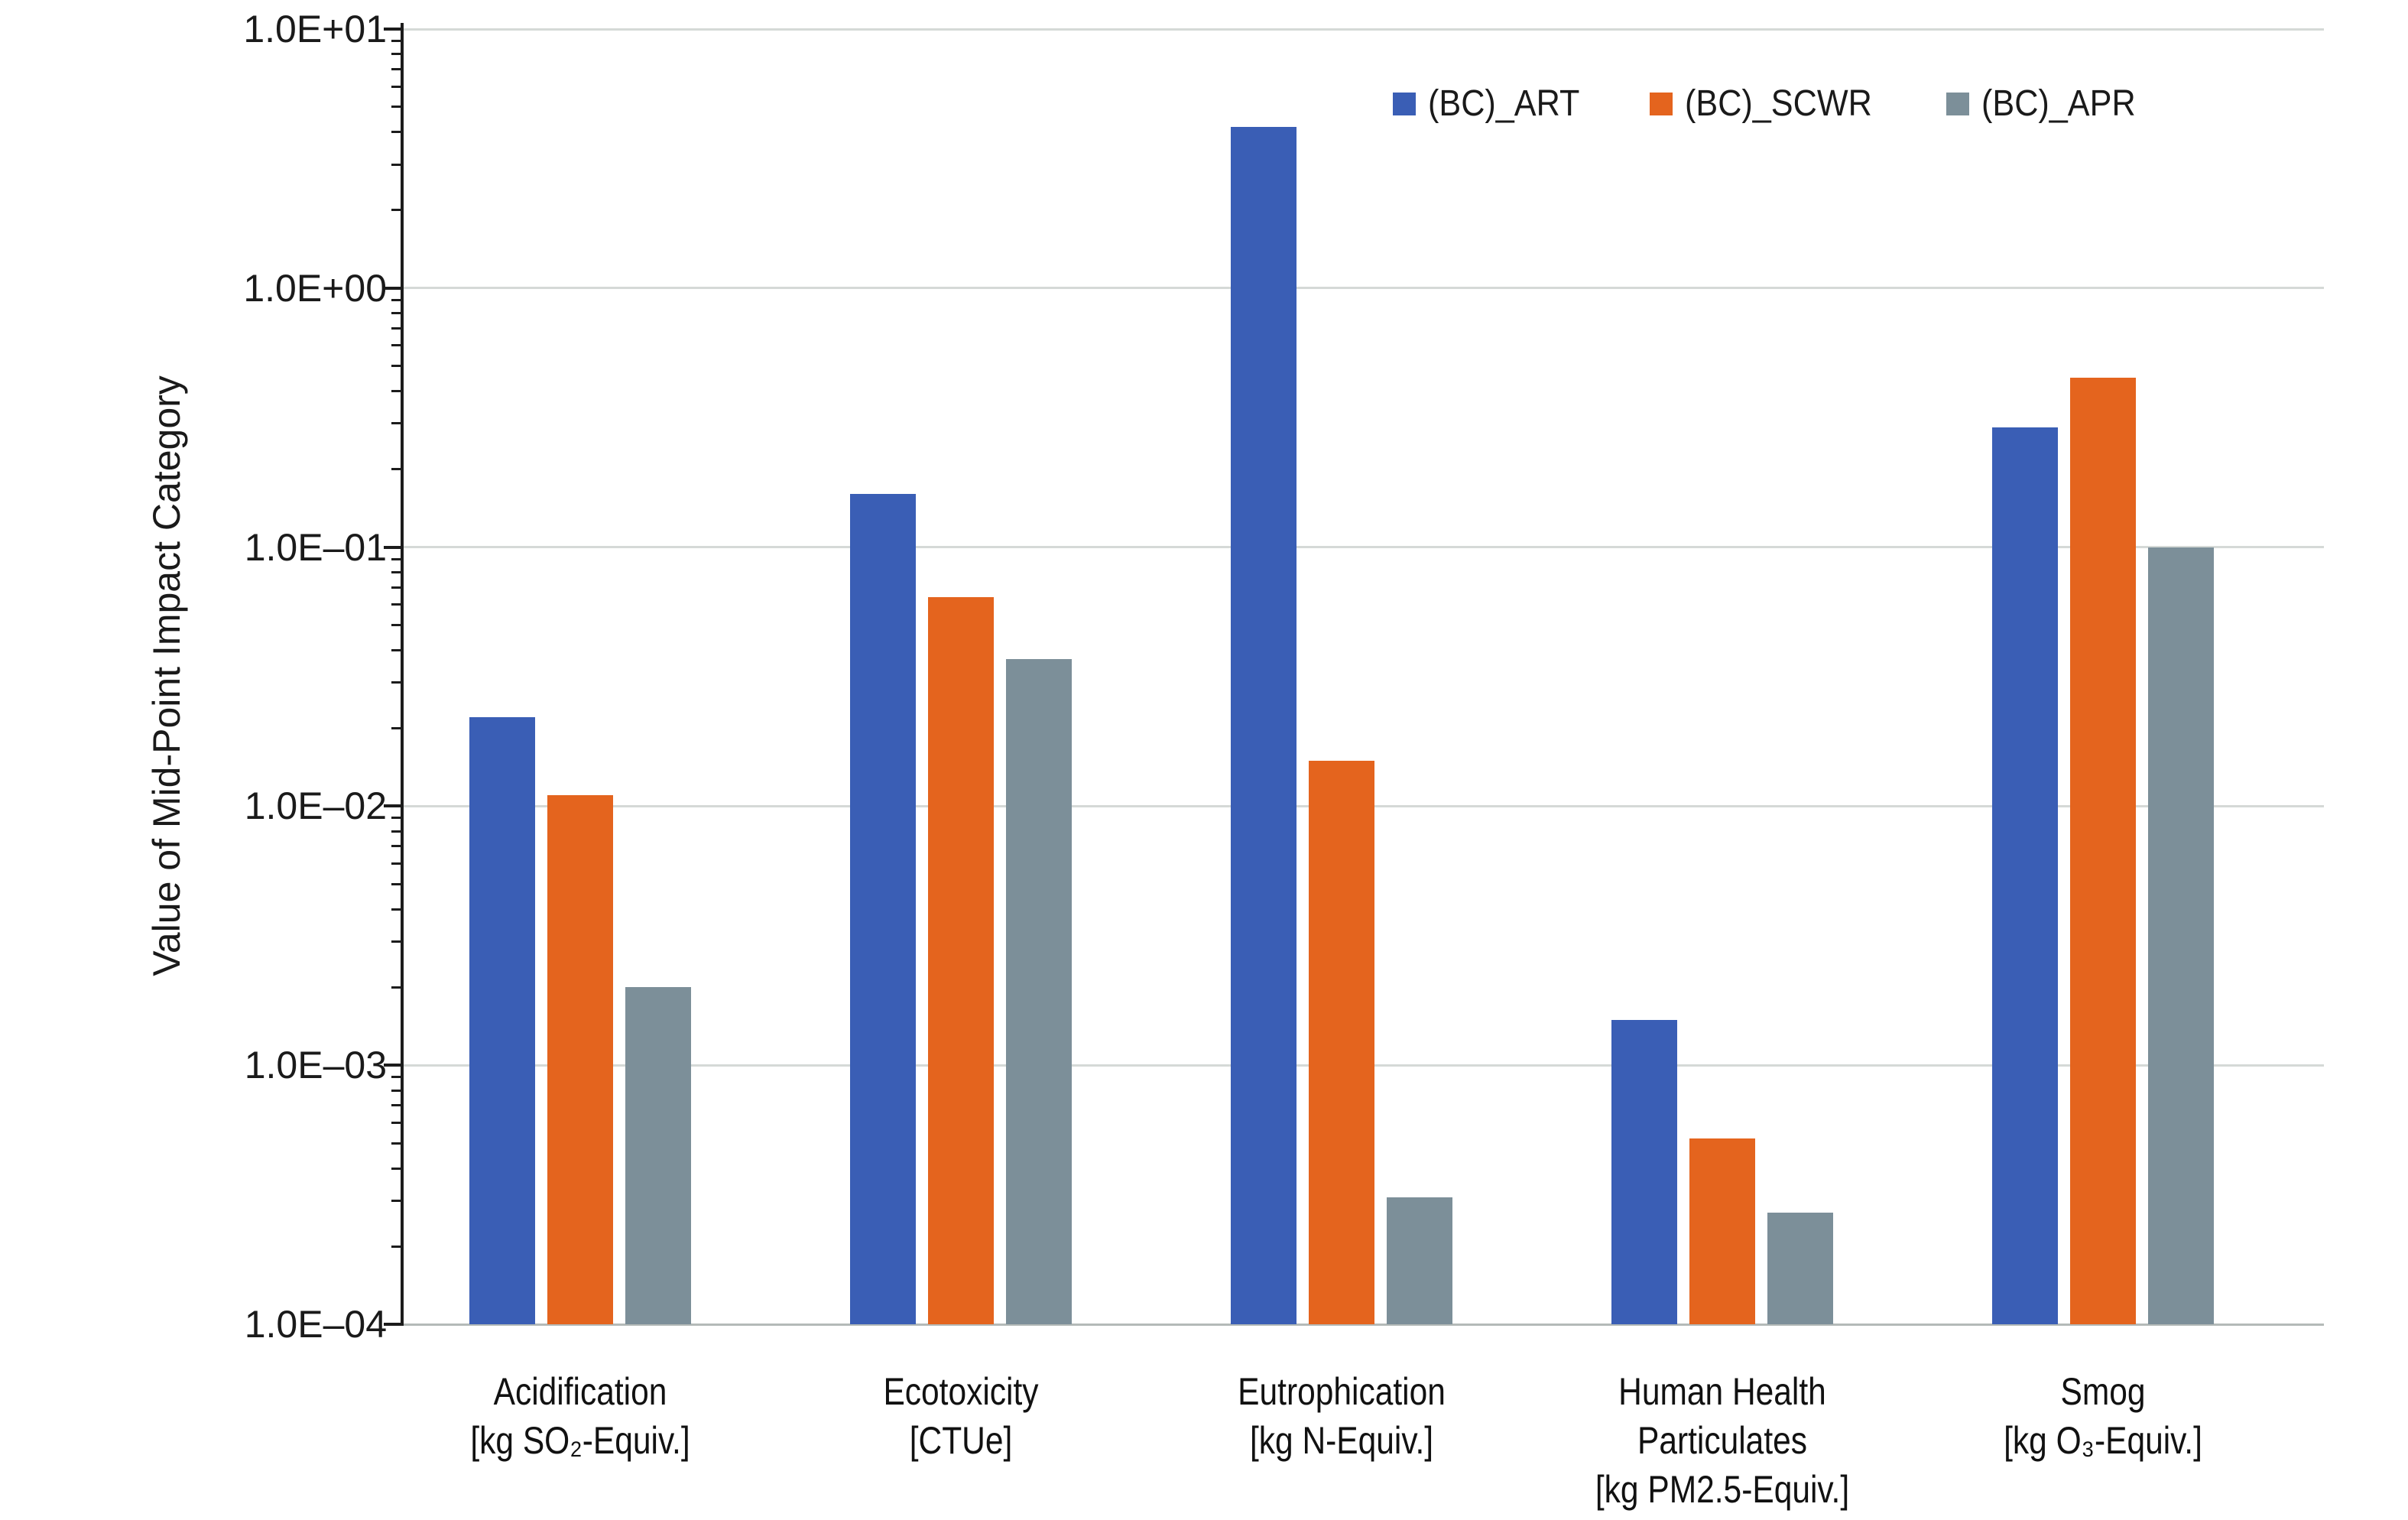 The image size is (2408, 1520). I want to click on category-label-line: Acidification, so click(580, 1391).